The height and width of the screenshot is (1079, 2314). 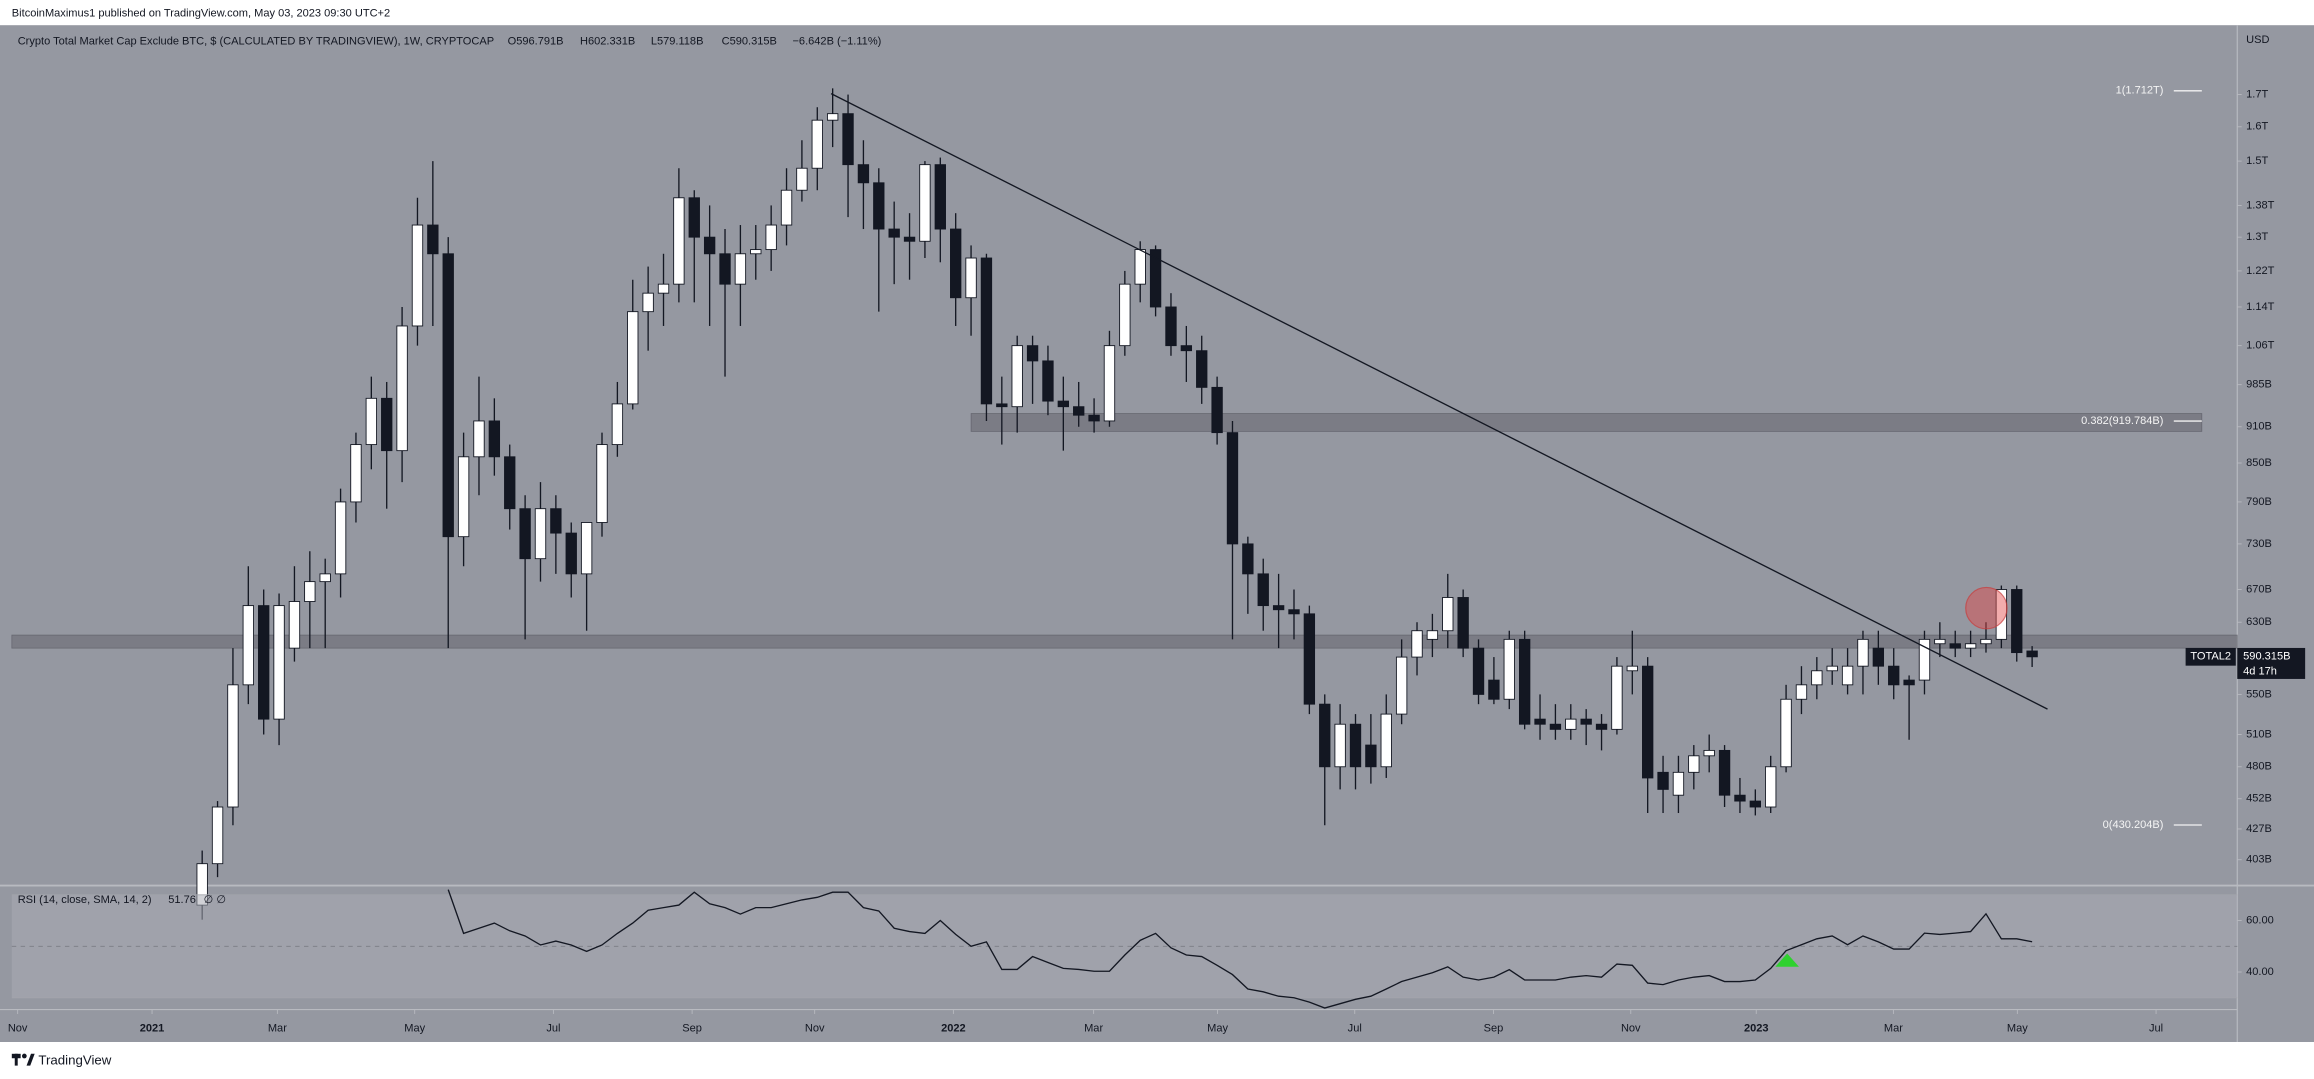 I want to click on price-tag, so click(x=2271, y=663).